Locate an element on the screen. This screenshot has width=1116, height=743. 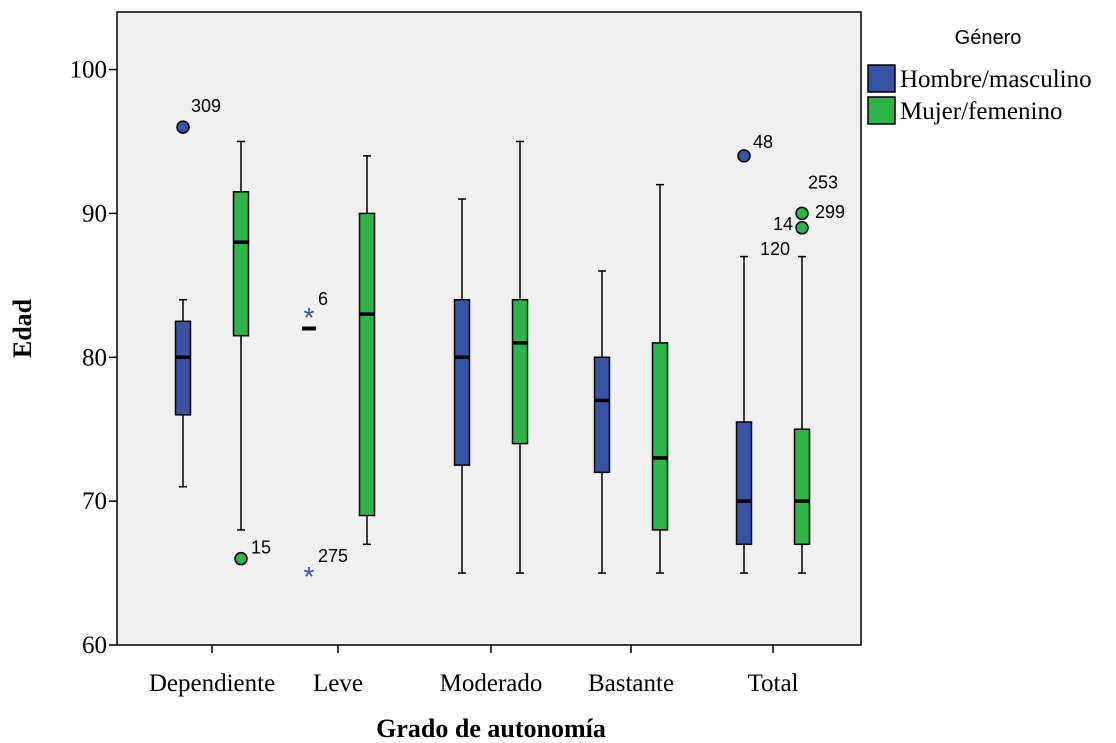
x-axis: Dependiente Leve Moderado Bastante Total is located at coordinates (474, 671).